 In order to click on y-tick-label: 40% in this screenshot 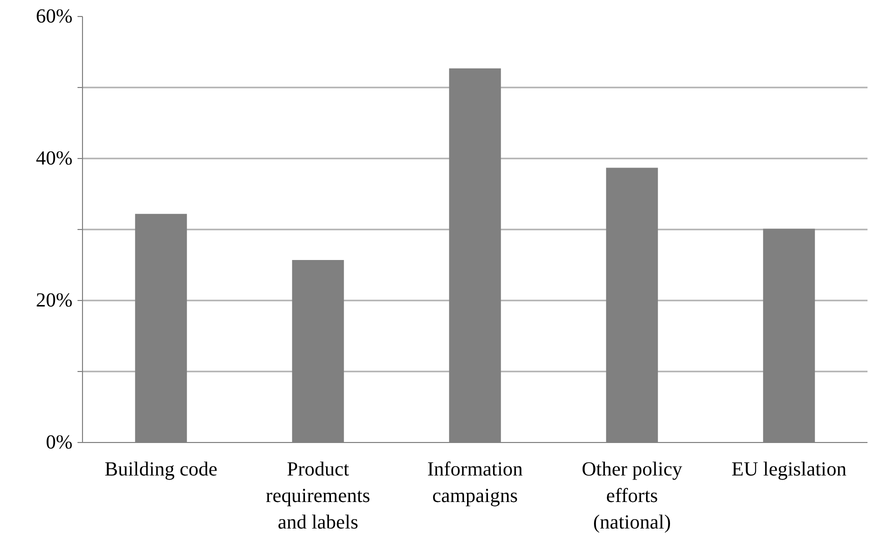, I will do `click(54, 159)`.